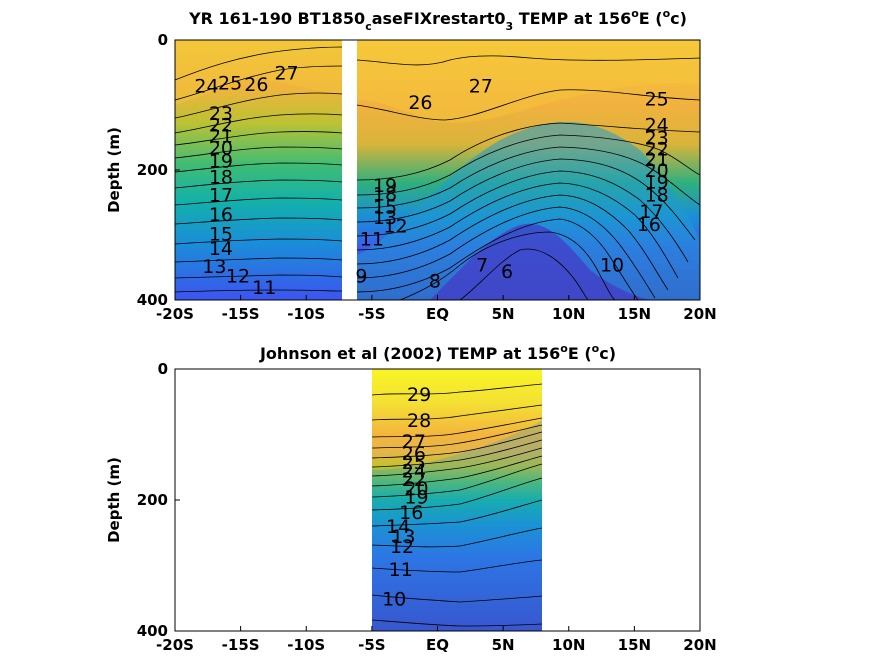 This screenshot has width=875, height=656. Describe the element at coordinates (394, 599) in the screenshot. I see `contour-label: 10` at that location.